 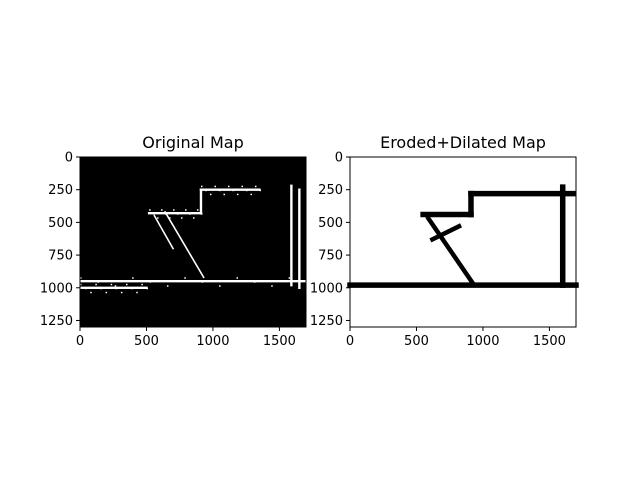 What do you see at coordinates (212, 341) in the screenshot?
I see `original-map-xtick-label: 1000` at bounding box center [212, 341].